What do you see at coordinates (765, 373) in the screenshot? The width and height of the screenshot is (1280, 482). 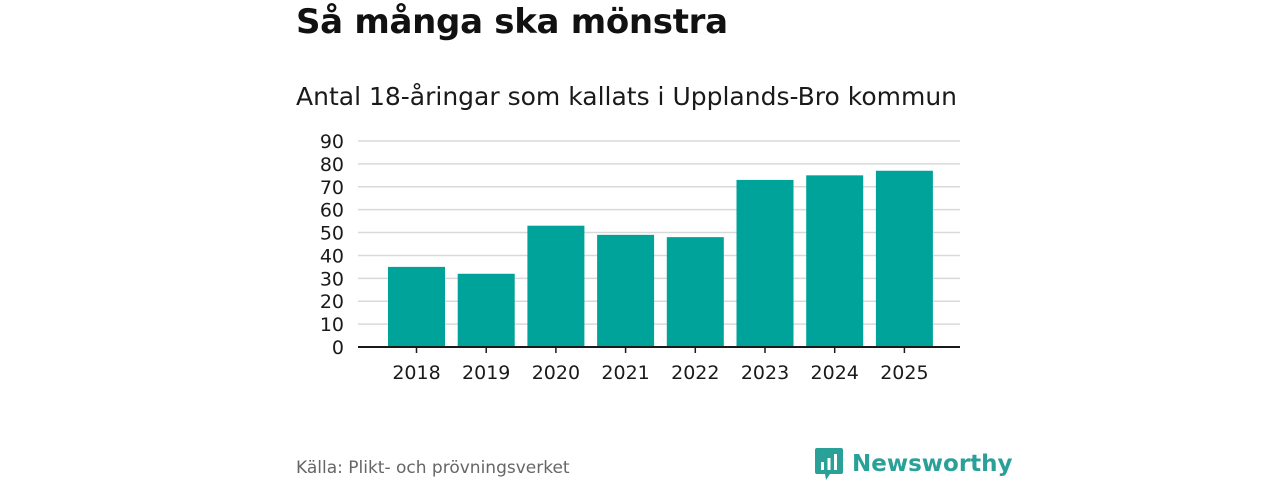 I see `x-tick-label: 2023` at bounding box center [765, 373].